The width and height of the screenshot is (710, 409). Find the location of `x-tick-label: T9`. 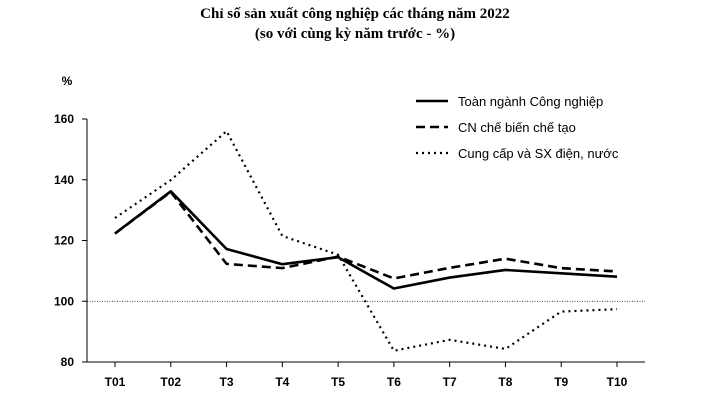

x-tick-label: T9 is located at coordinates (561, 382).